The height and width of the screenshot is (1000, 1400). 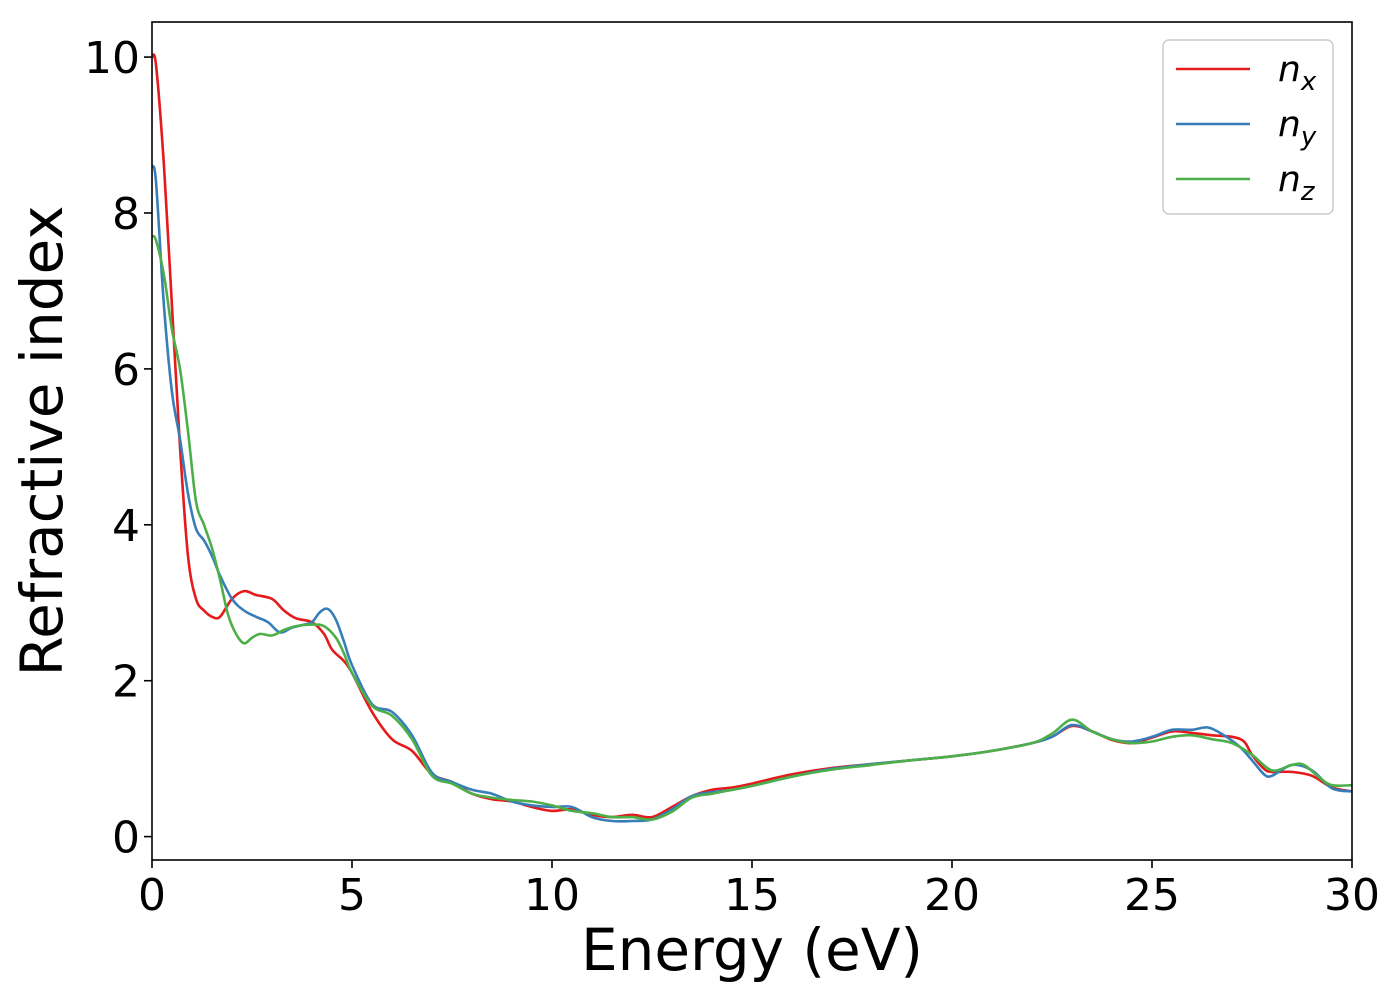 I want to click on x-tick-label: 15, so click(x=752, y=895).